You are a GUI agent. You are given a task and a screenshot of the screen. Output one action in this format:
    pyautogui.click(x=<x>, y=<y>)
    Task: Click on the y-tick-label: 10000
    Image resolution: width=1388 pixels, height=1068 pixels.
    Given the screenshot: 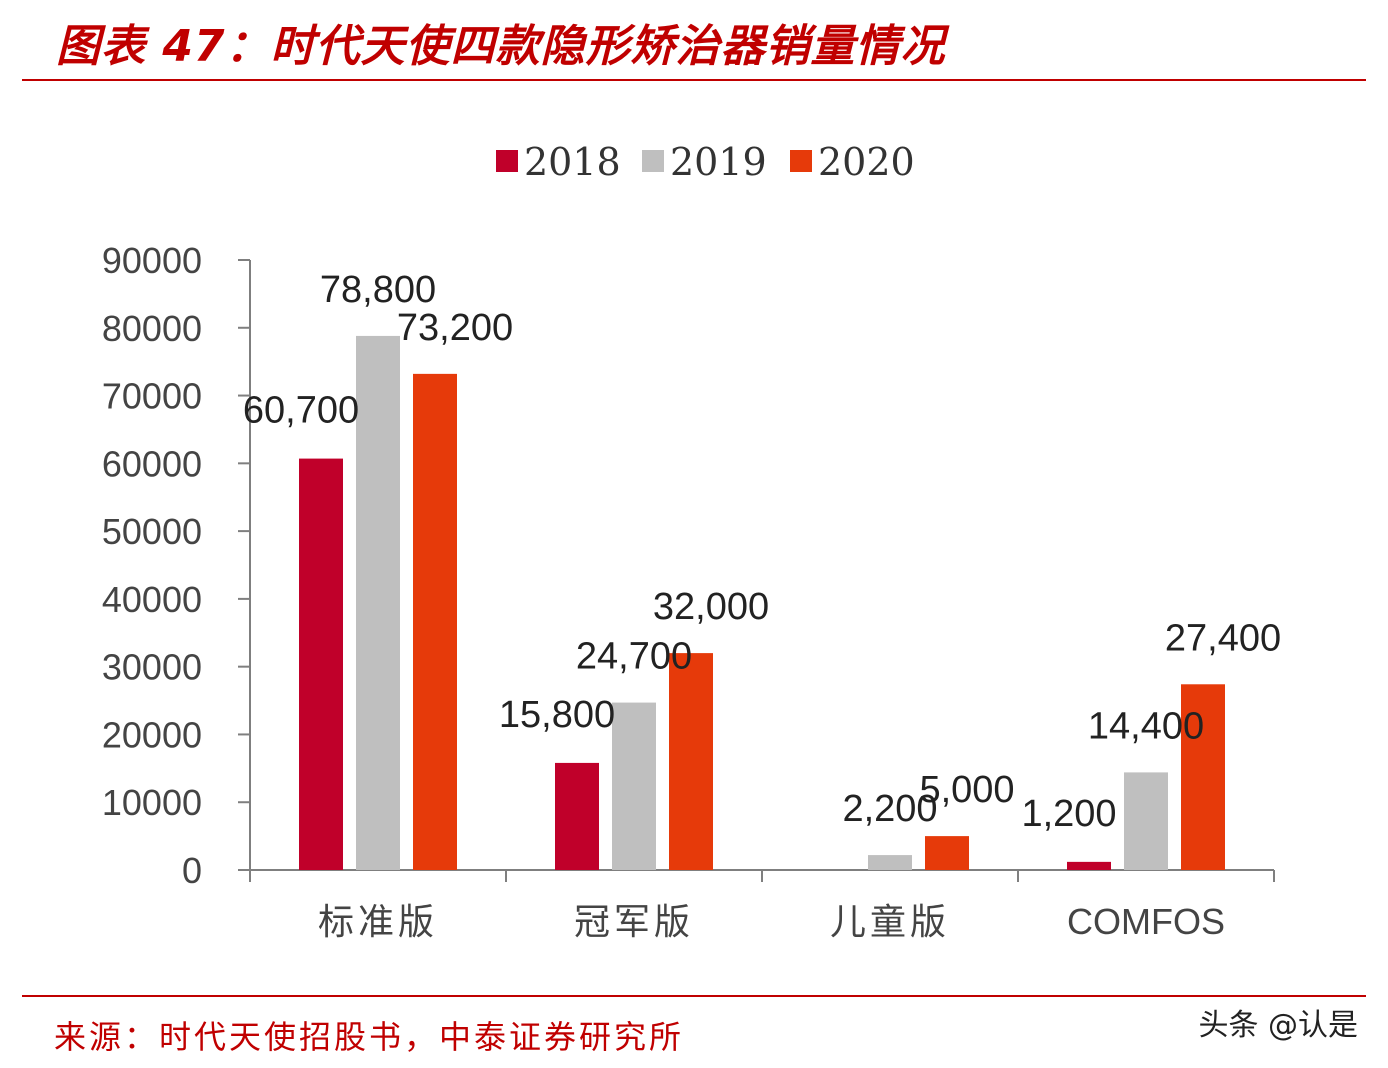 What is the action you would take?
    pyautogui.click(x=152, y=802)
    